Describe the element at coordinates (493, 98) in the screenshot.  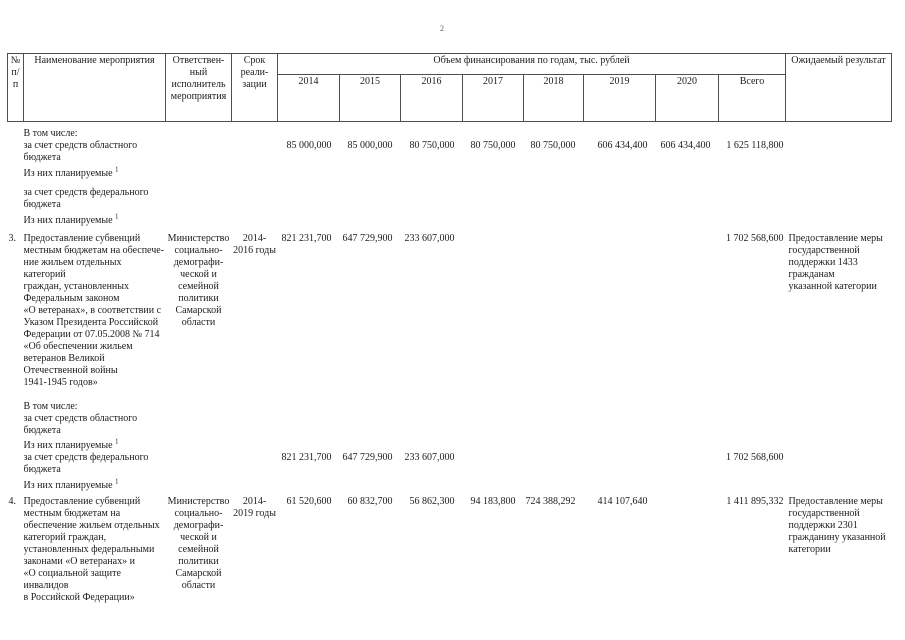
I see `header-year-2017: 2017` at that location.